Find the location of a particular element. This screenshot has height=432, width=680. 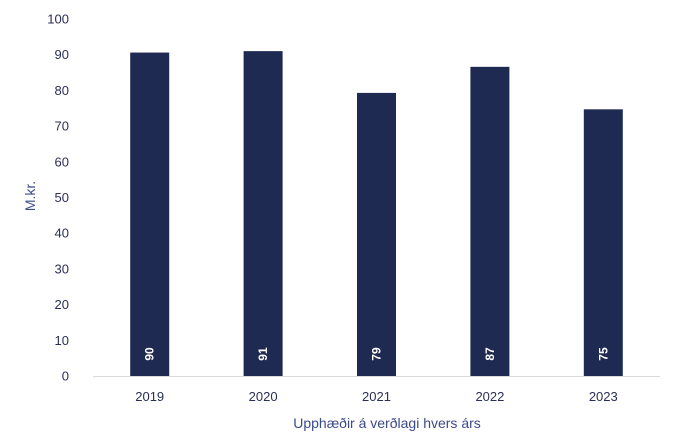

bar-2021 is located at coordinates (376, 234).